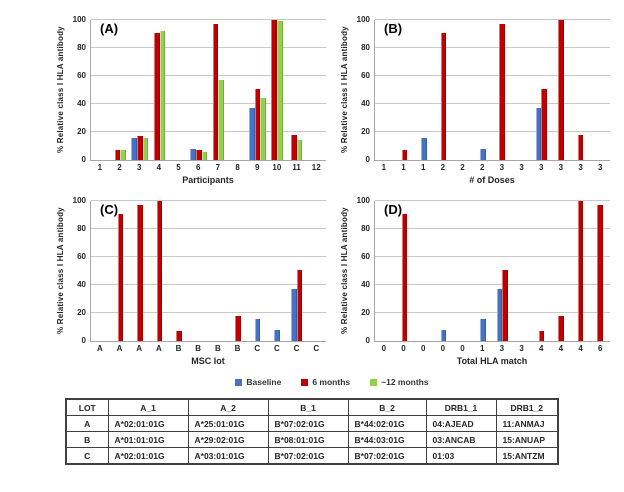 The width and height of the screenshot is (624, 492). What do you see at coordinates (208, 271) in the screenshot?
I see `plot-area: (C)` at bounding box center [208, 271].